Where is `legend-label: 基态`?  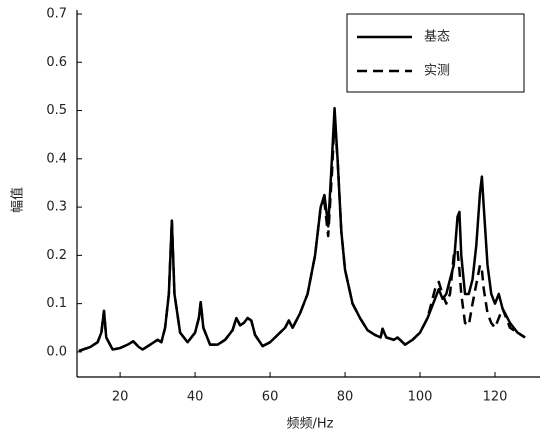
legend-label: 基态 is located at coordinates (437, 37).